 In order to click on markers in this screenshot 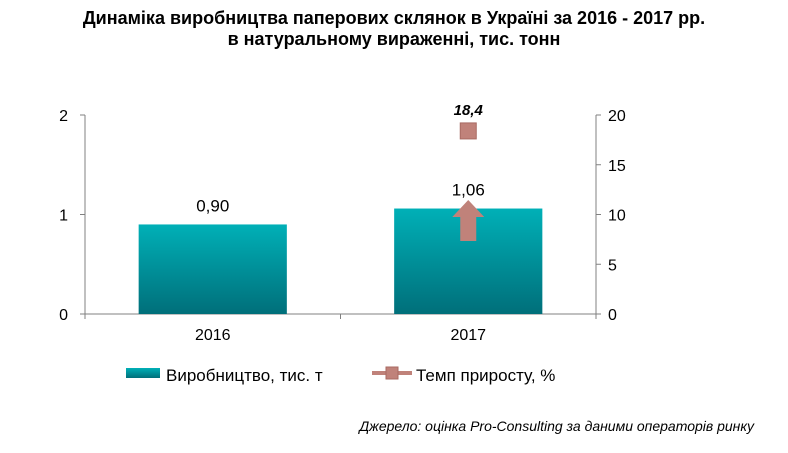, I will do `click(468, 131)`.